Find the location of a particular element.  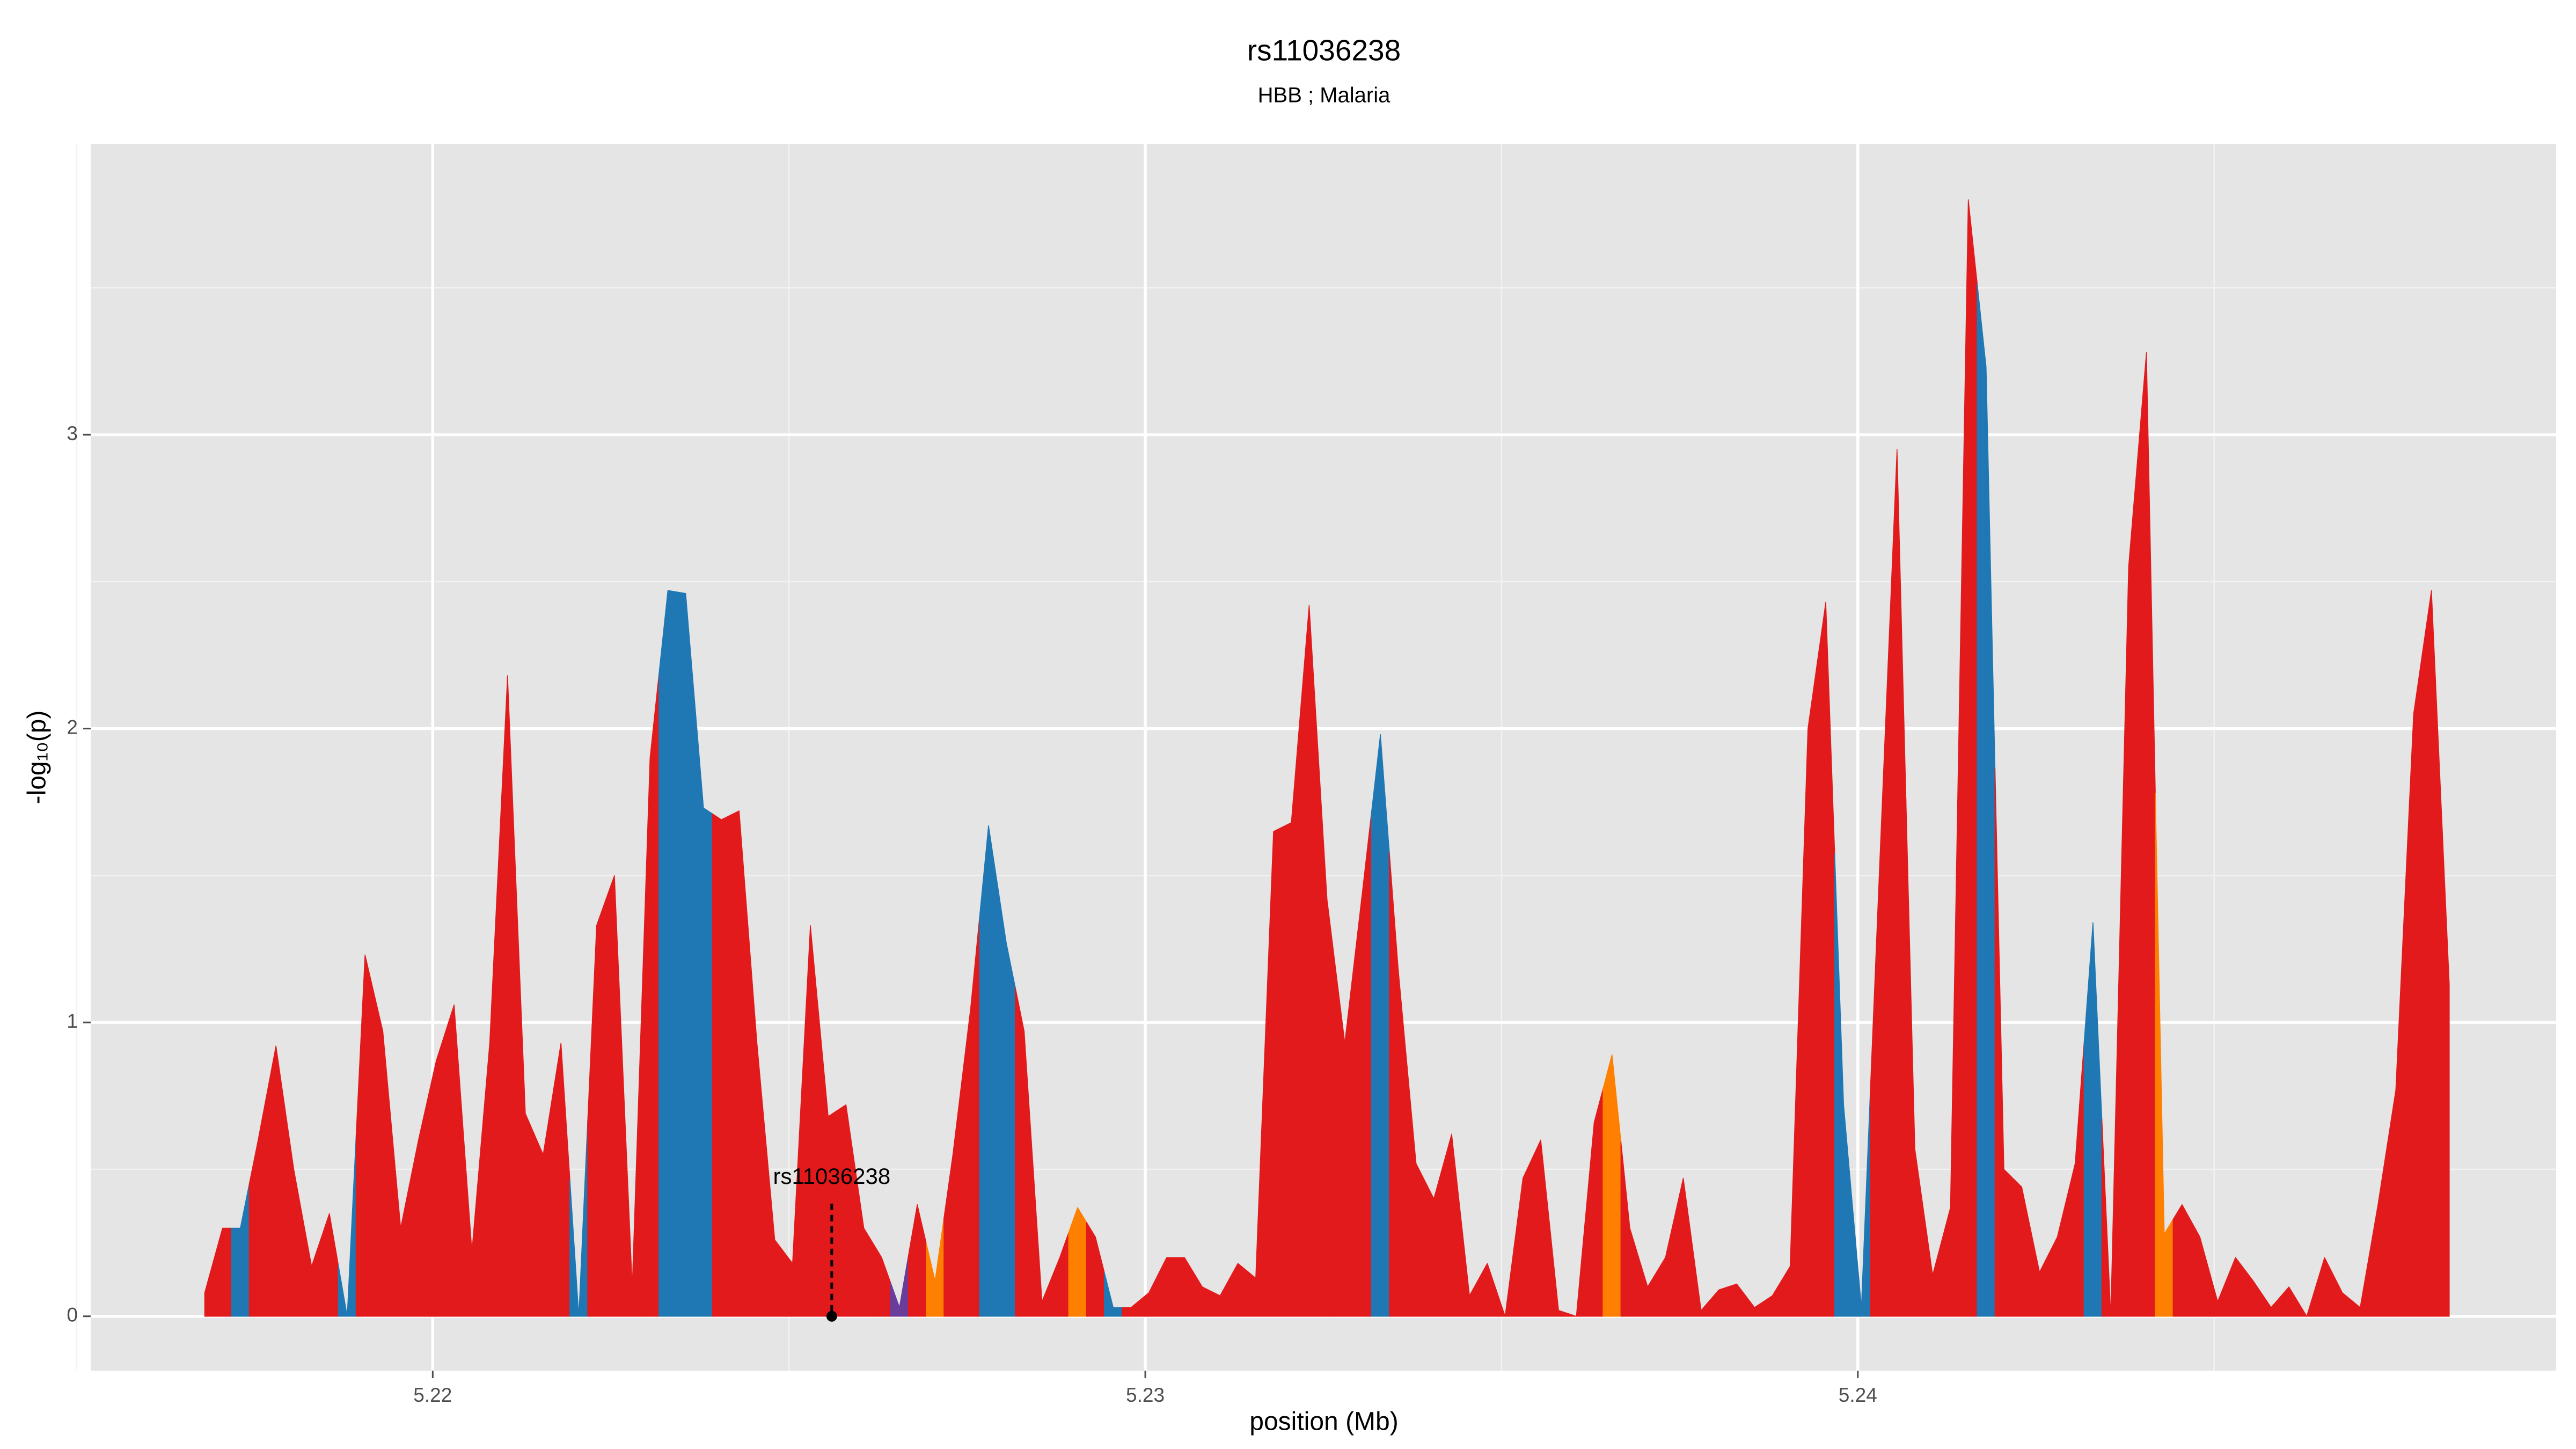

y-tick-label: 2 is located at coordinates (72, 727).